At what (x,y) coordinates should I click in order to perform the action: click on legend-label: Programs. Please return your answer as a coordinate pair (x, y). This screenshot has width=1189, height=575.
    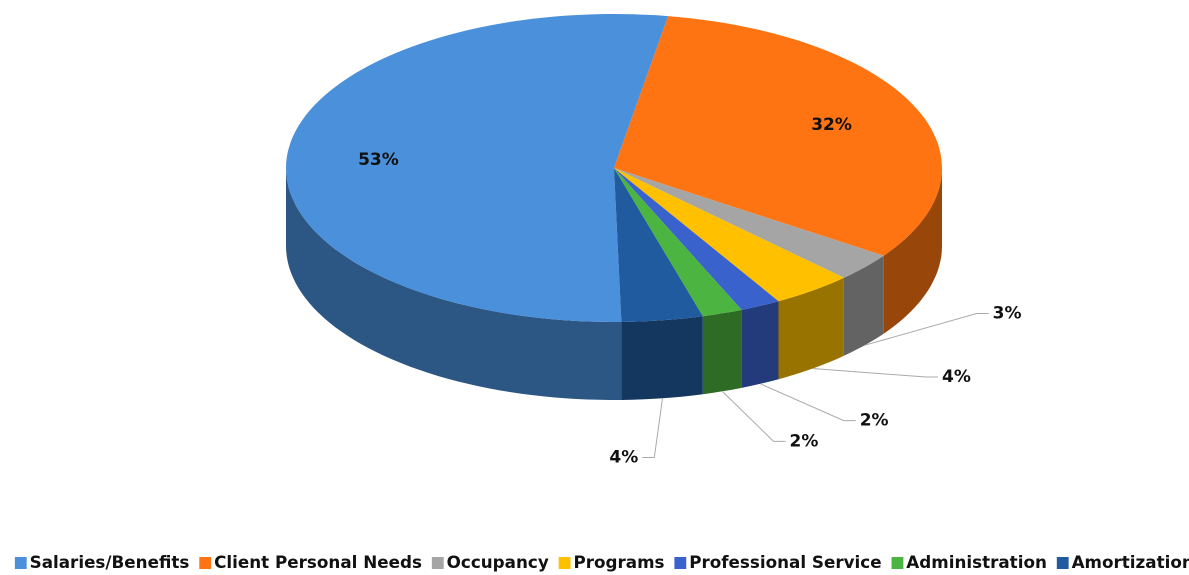
    Looking at the image, I should click on (618, 562).